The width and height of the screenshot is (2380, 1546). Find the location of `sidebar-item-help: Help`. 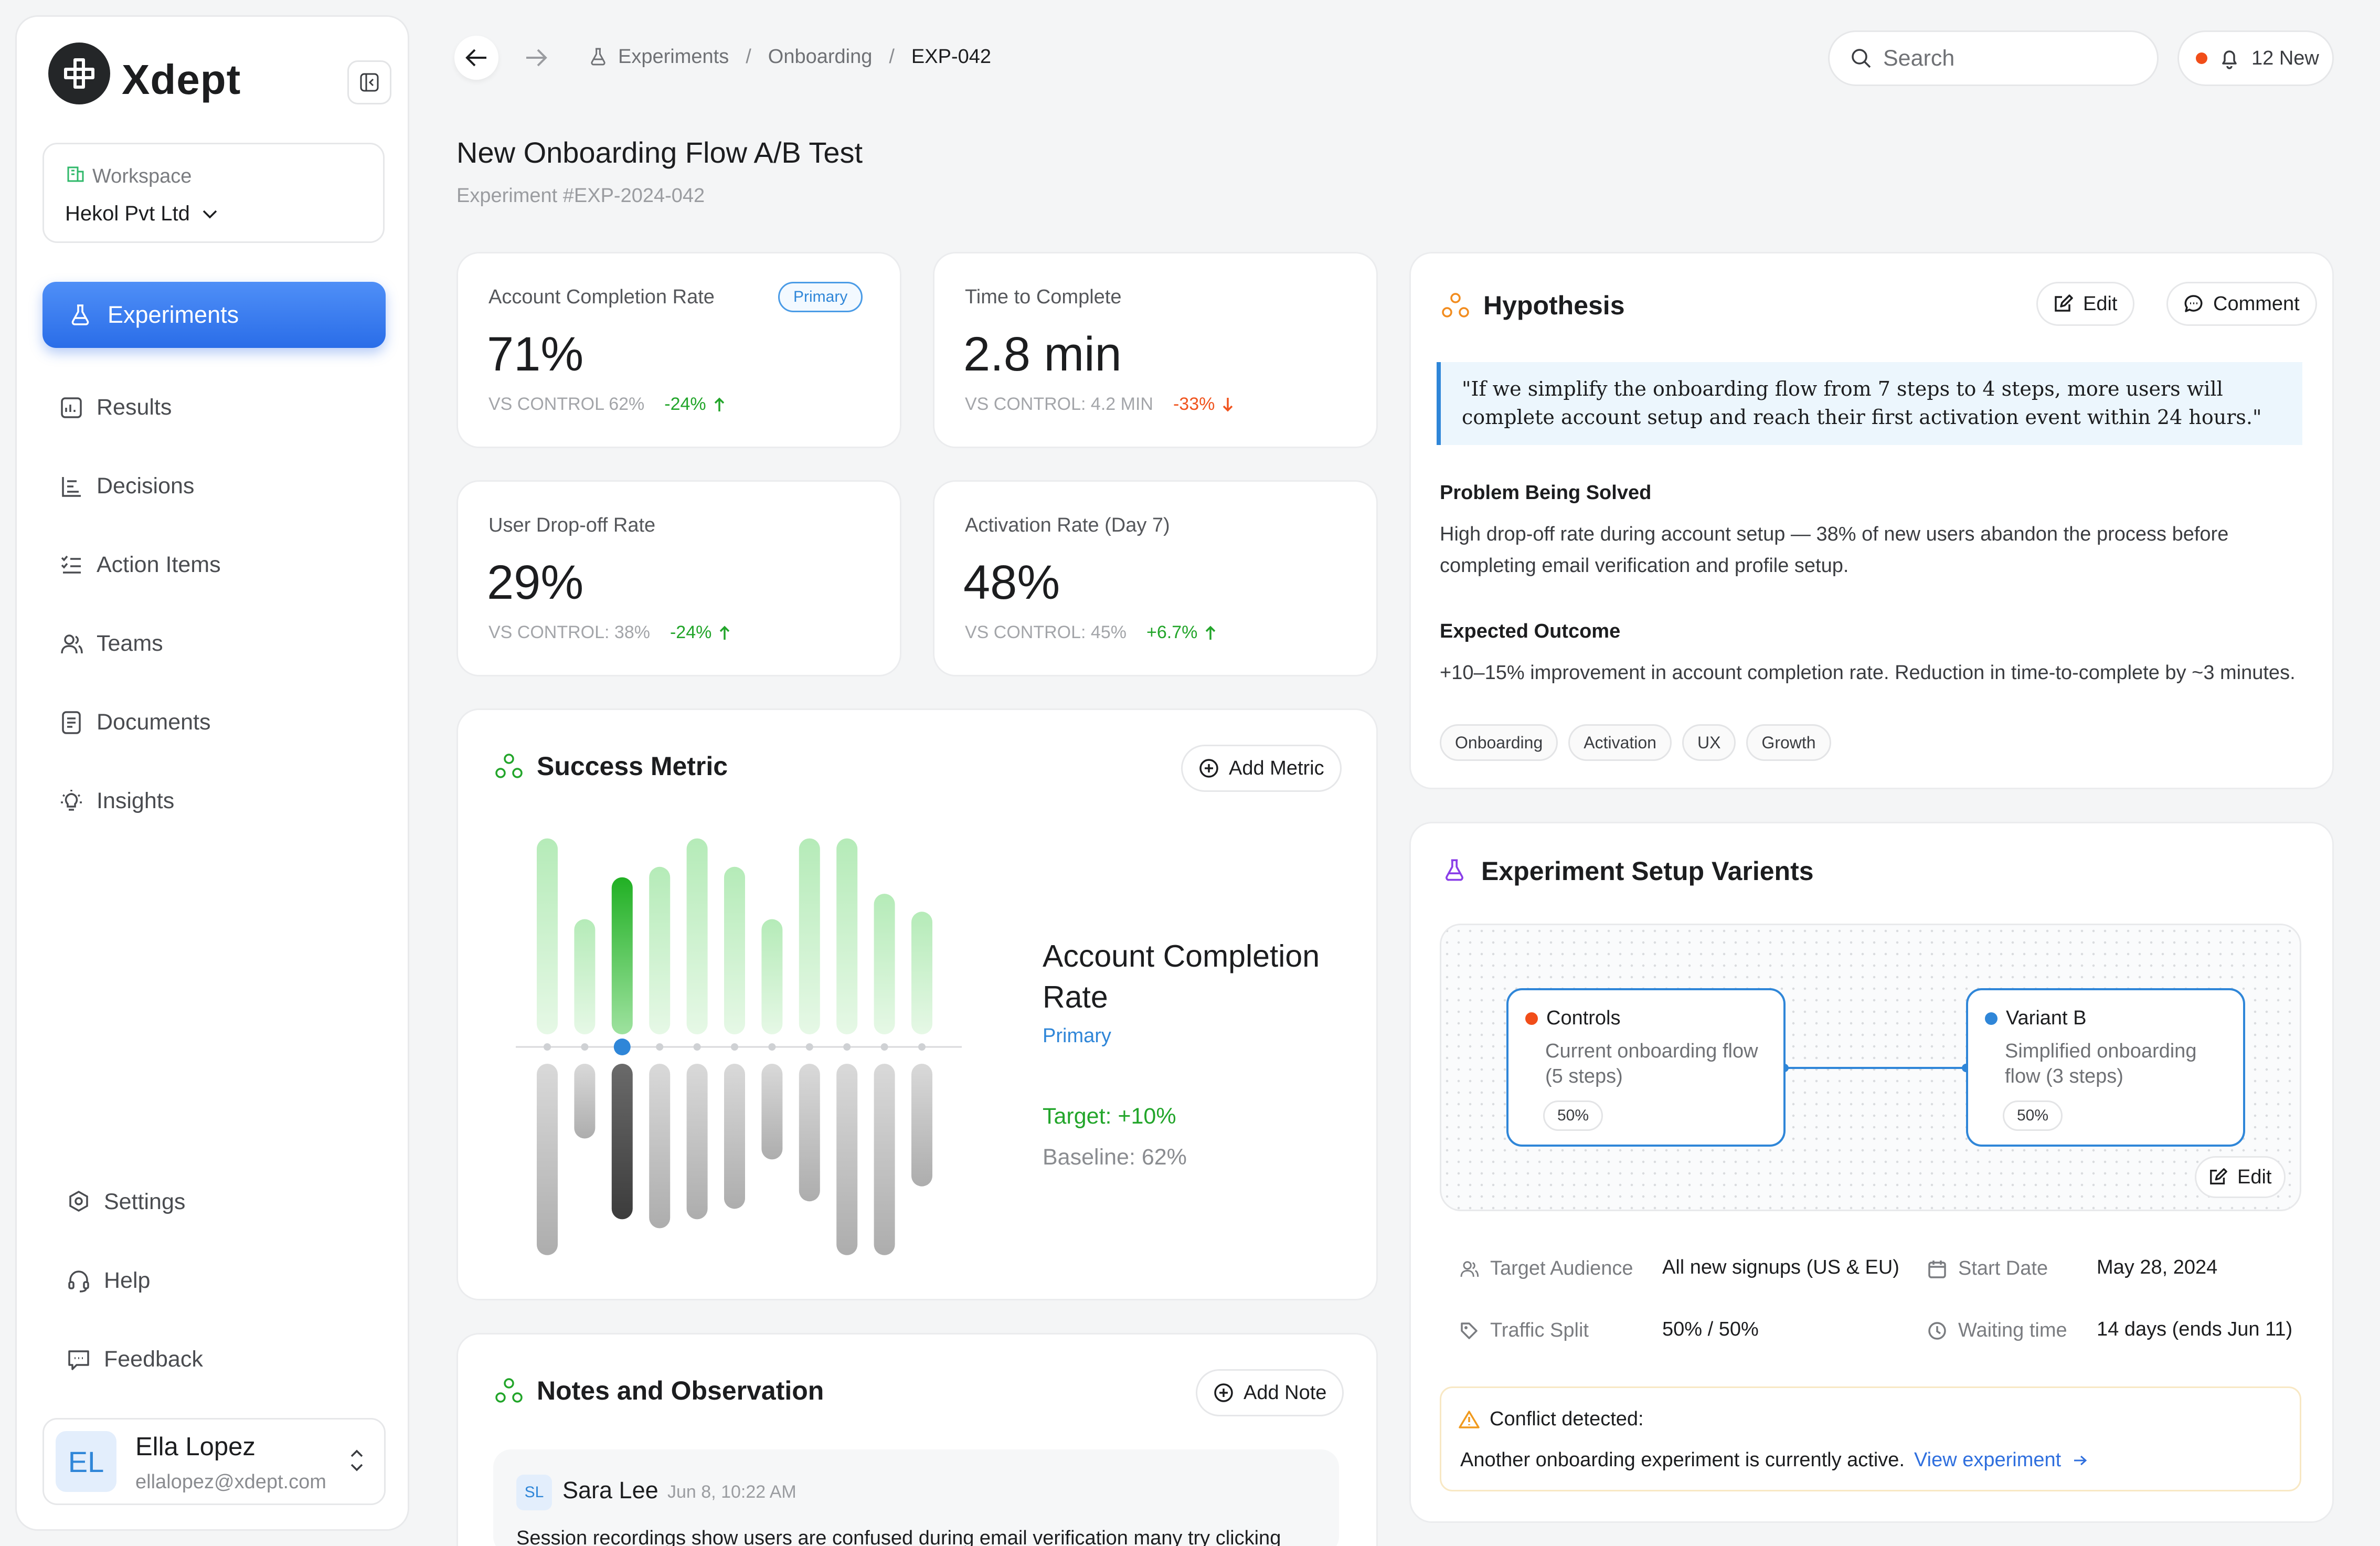

sidebar-item-help: Help is located at coordinates (108, 1281).